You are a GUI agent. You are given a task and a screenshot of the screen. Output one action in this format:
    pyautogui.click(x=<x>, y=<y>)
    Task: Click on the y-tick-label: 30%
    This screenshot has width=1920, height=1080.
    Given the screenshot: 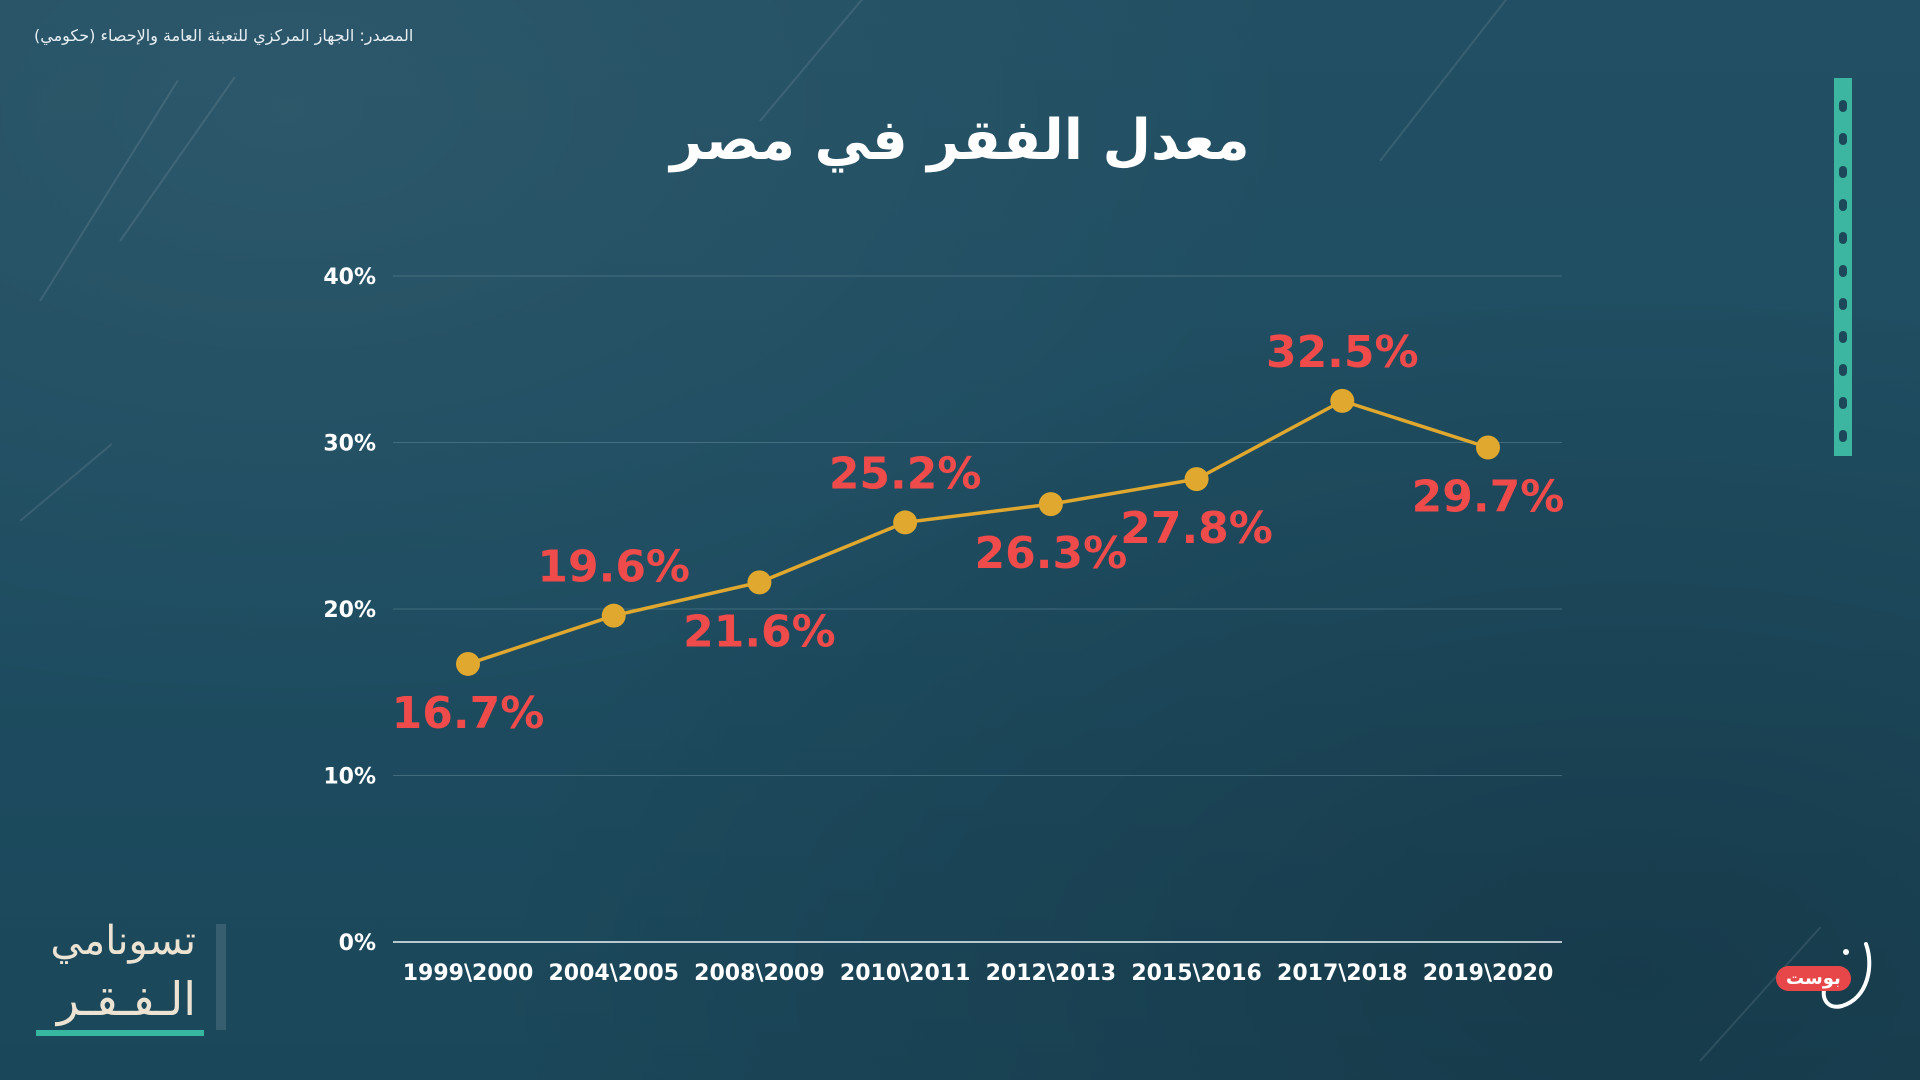 What is the action you would take?
    pyautogui.click(x=349, y=444)
    